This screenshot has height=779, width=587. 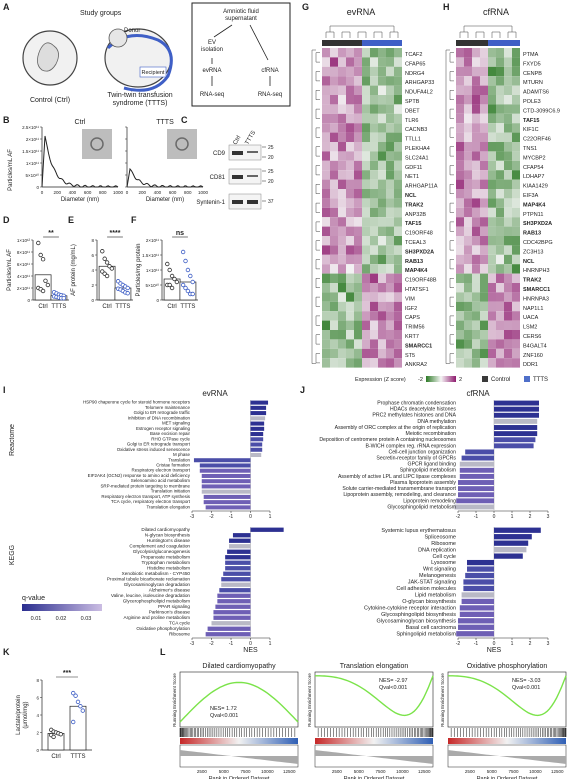 I want to click on term-label: M phase, so click(x=182, y=454).